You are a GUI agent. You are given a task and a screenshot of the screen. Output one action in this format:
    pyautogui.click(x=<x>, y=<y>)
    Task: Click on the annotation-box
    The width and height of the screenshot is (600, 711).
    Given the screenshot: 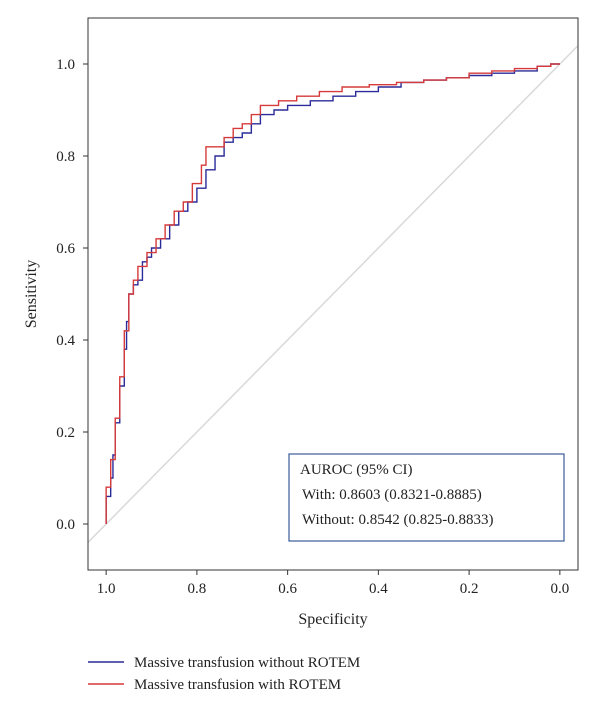 What is the action you would take?
    pyautogui.click(x=426, y=497)
    